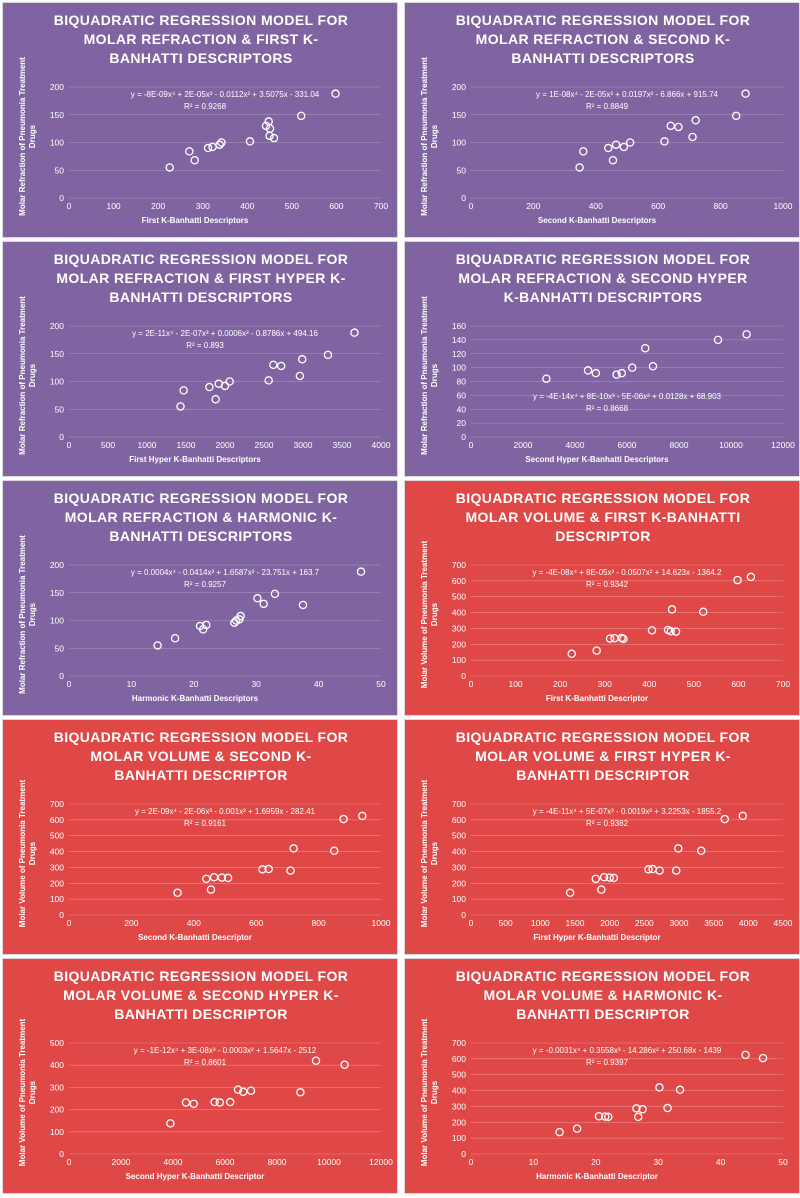 The image size is (800, 1198). I want to click on r-squared: R² = 0.8601, so click(205, 1062).